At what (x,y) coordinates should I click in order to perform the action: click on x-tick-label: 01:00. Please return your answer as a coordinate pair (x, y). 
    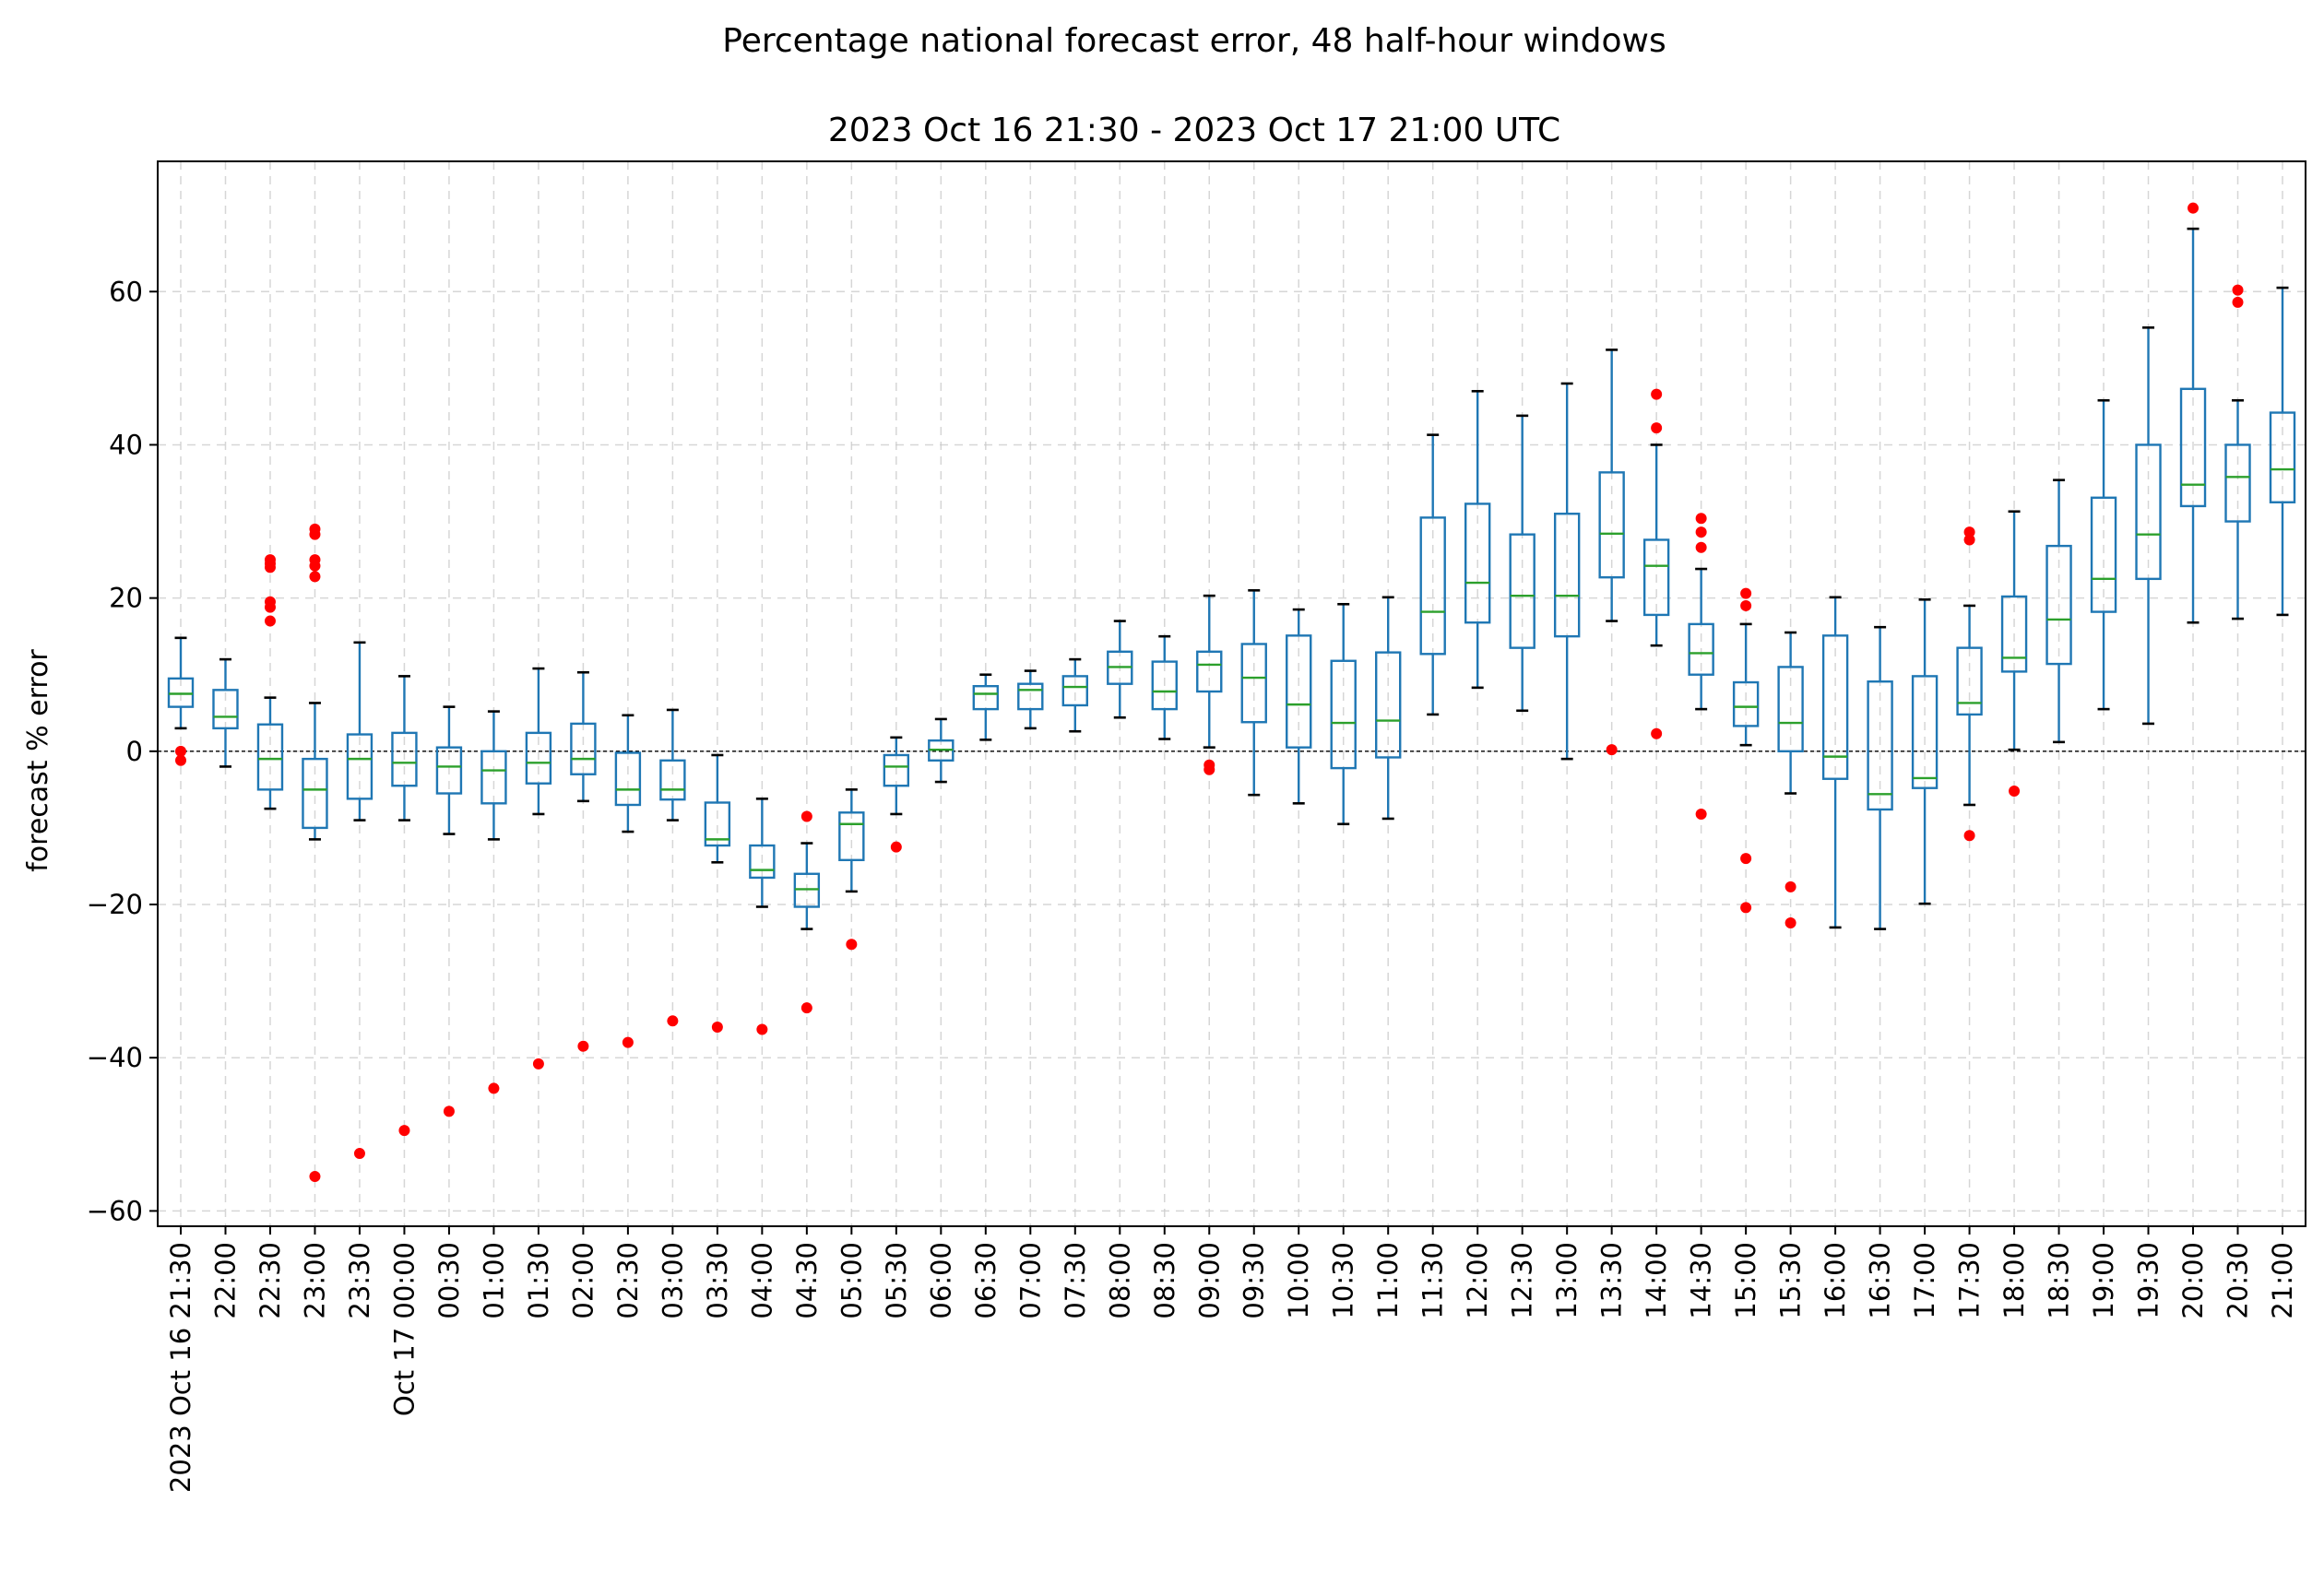
    Looking at the image, I should click on (493, 1280).